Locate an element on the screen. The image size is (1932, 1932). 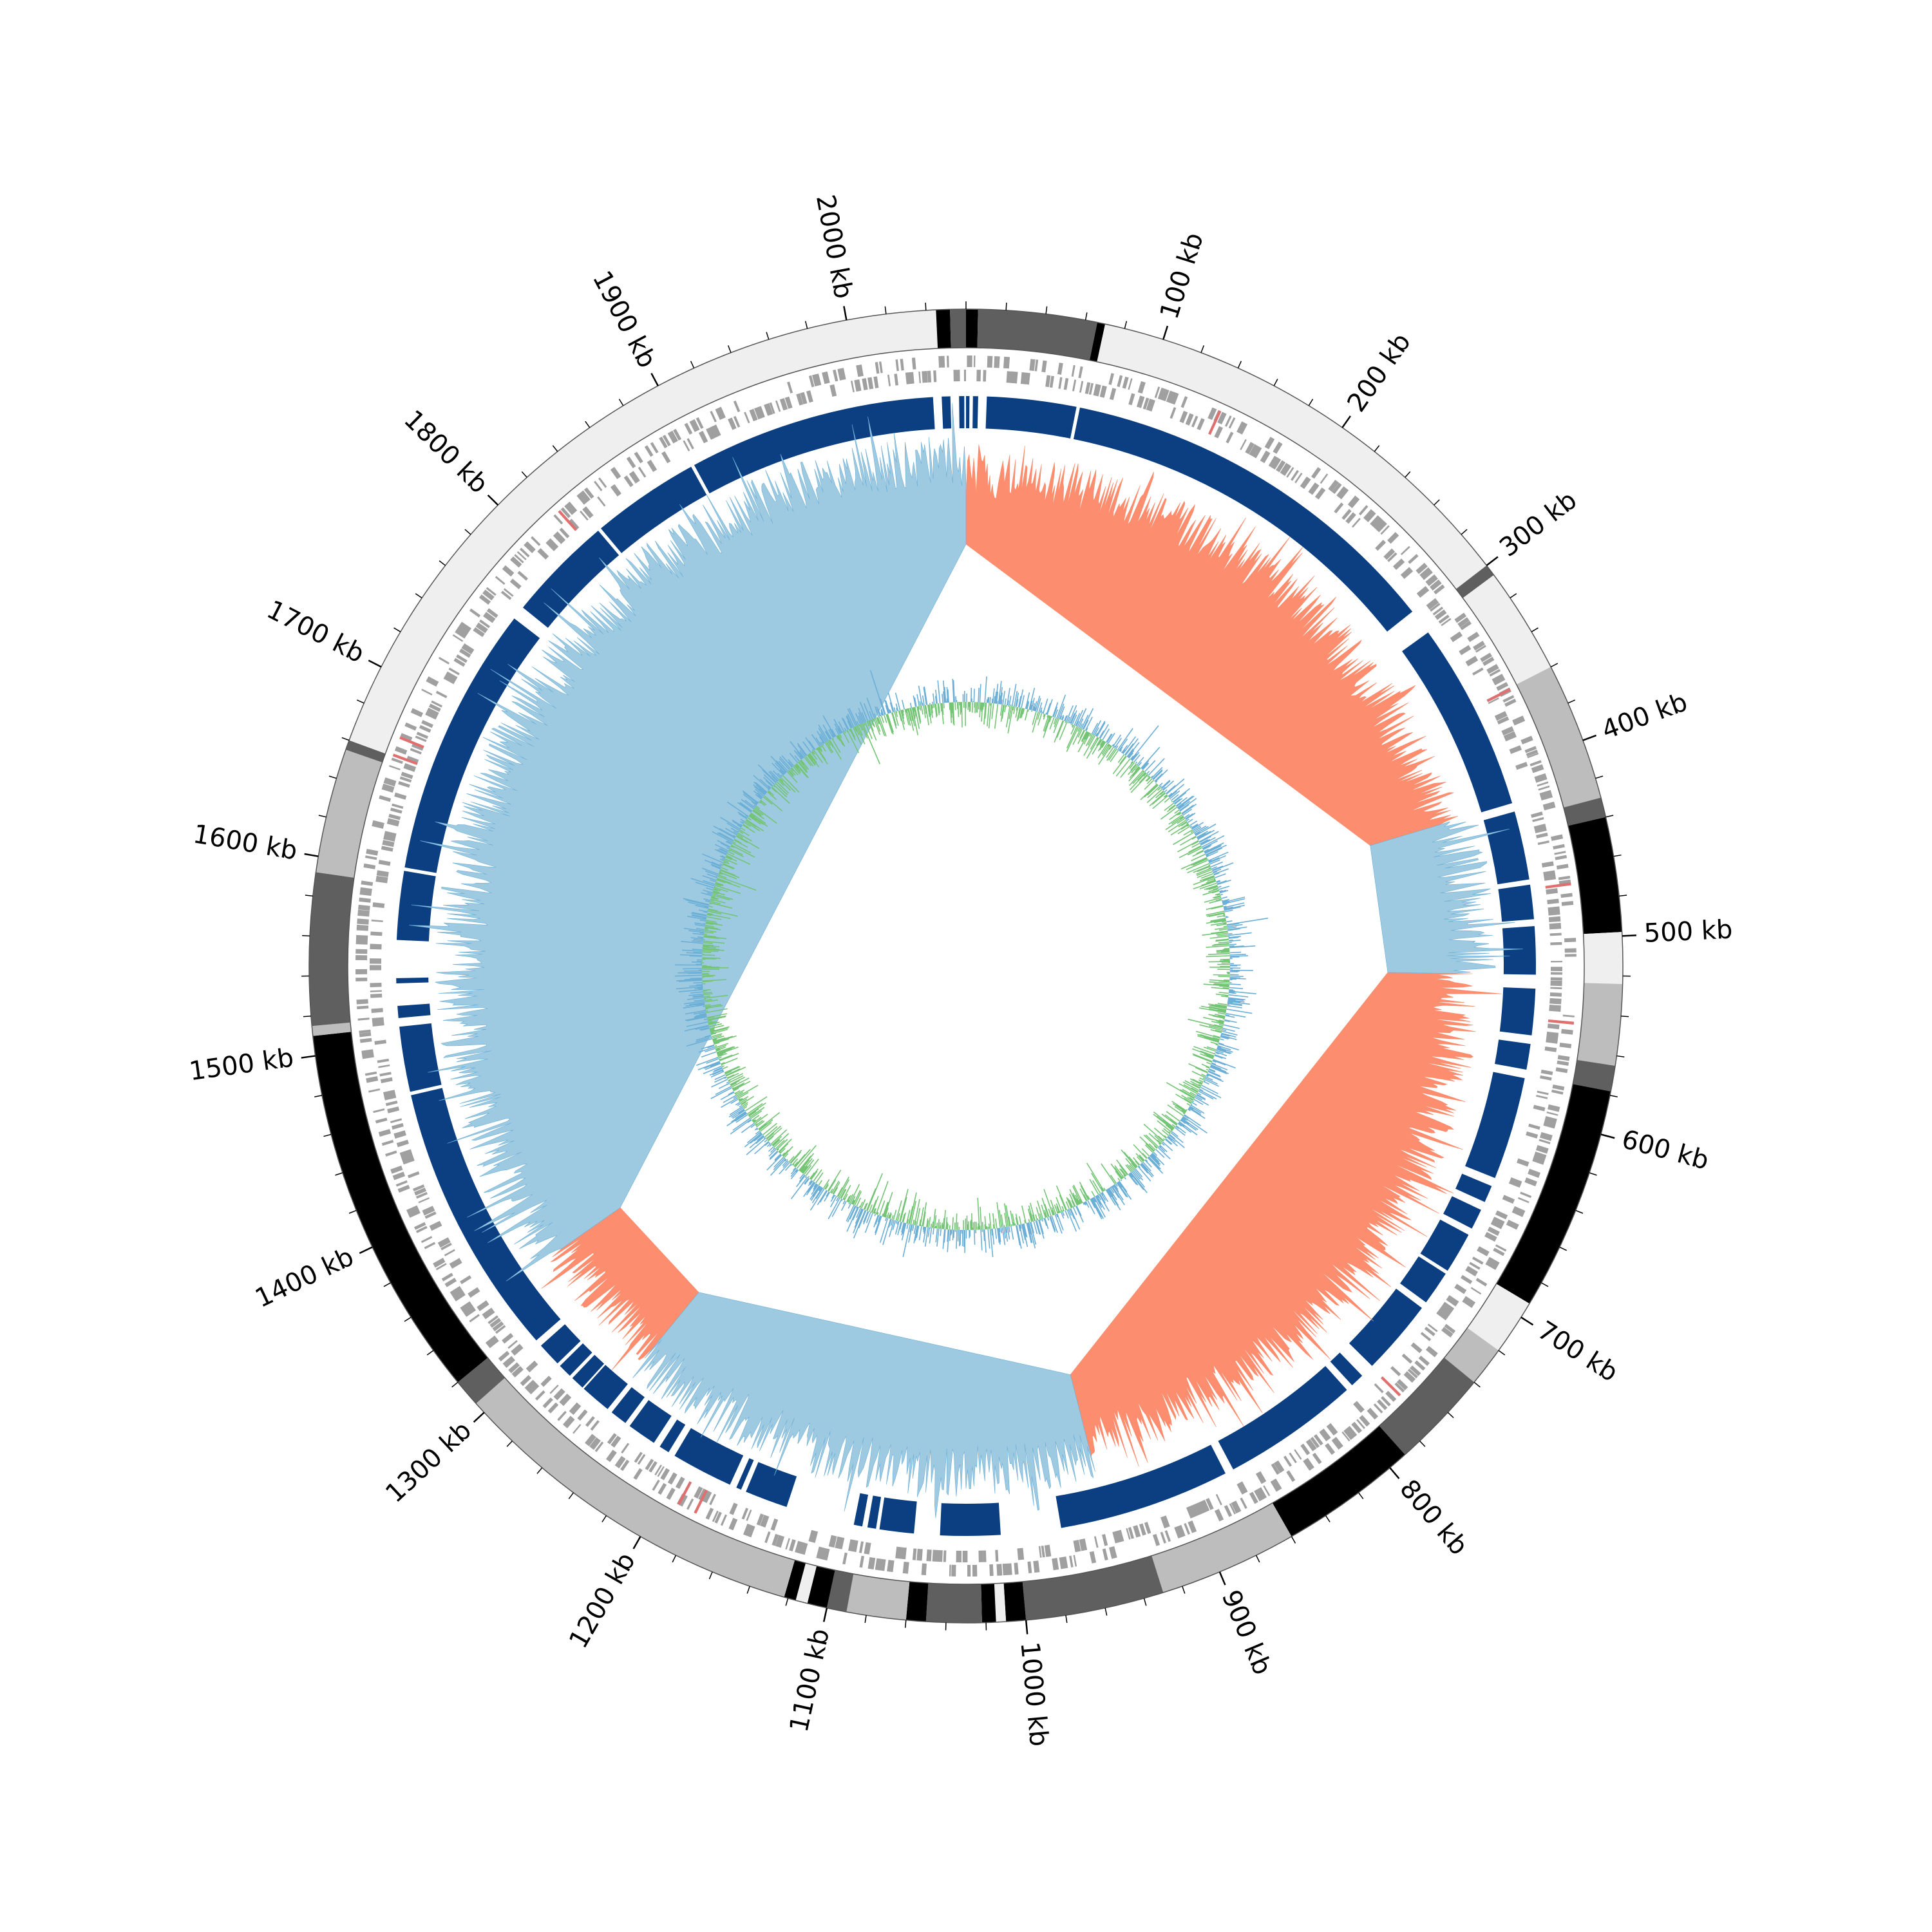
tick-label: 1700 kb is located at coordinates (315, 632).